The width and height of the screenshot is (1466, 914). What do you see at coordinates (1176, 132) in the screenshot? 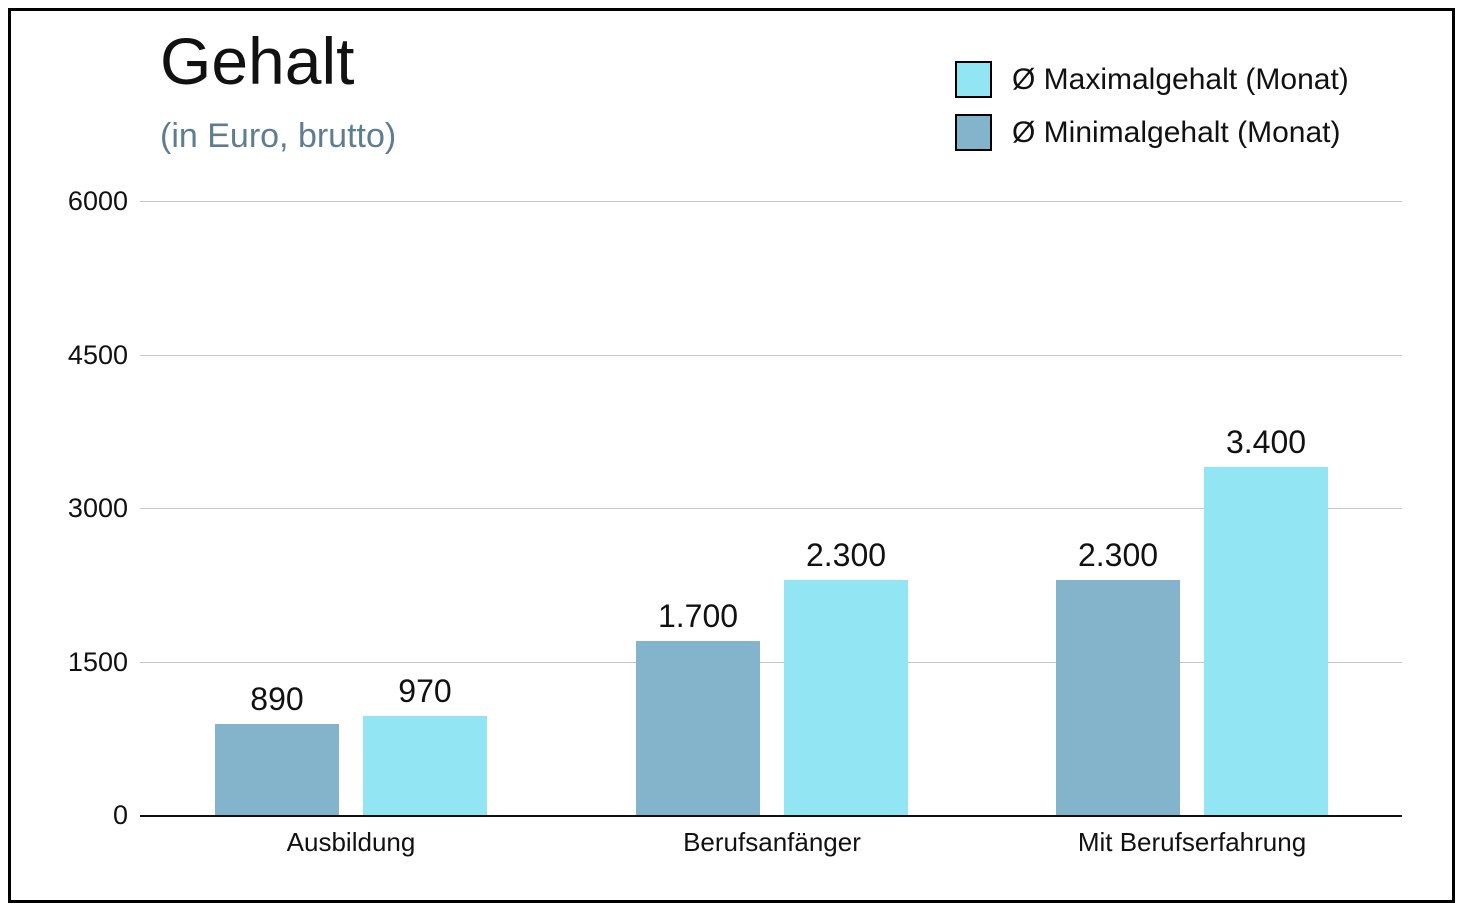
I see `legend-label-minimalgehalt: Ø Minimalgehalt (Monat)` at bounding box center [1176, 132].